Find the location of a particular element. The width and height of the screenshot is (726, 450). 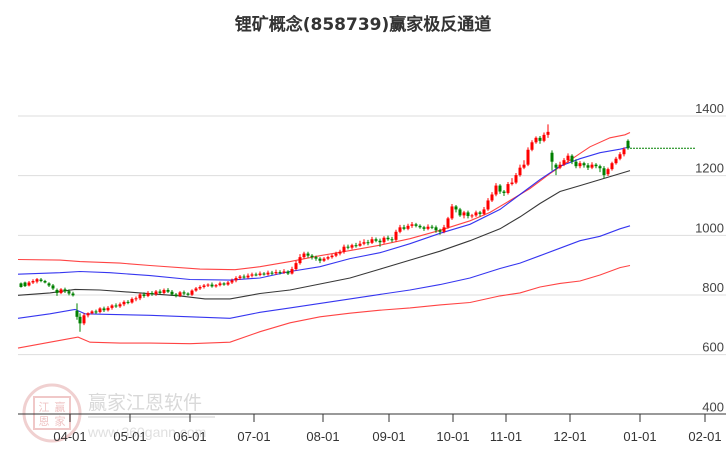

y-axis: 400 600 800 1000 1200 1400 is located at coordinates (709, 257).